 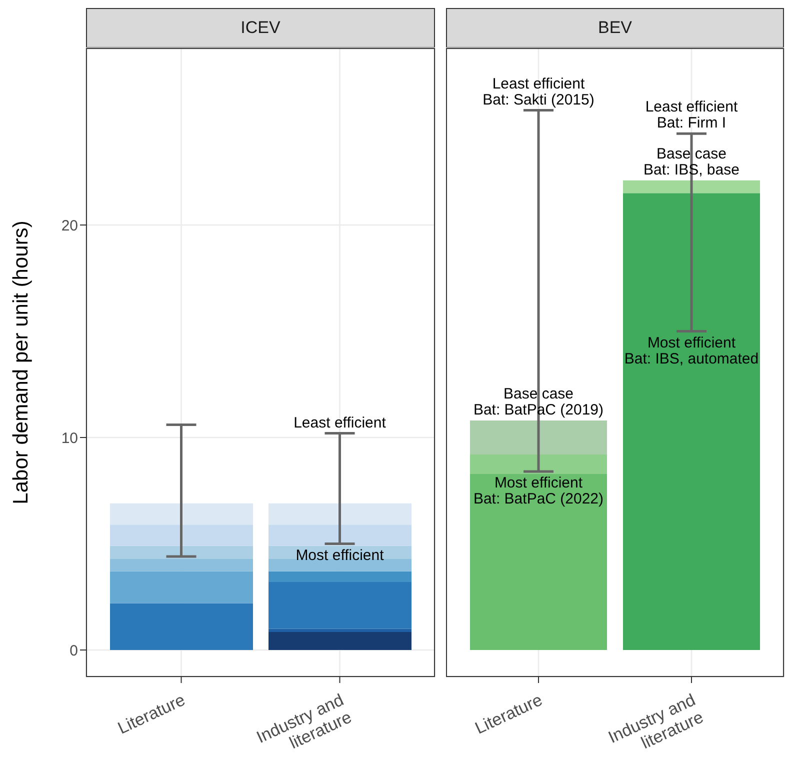 What do you see at coordinates (538, 91) in the screenshot?
I see `annotation: Least efficient Bat: Sakti (2015)` at bounding box center [538, 91].